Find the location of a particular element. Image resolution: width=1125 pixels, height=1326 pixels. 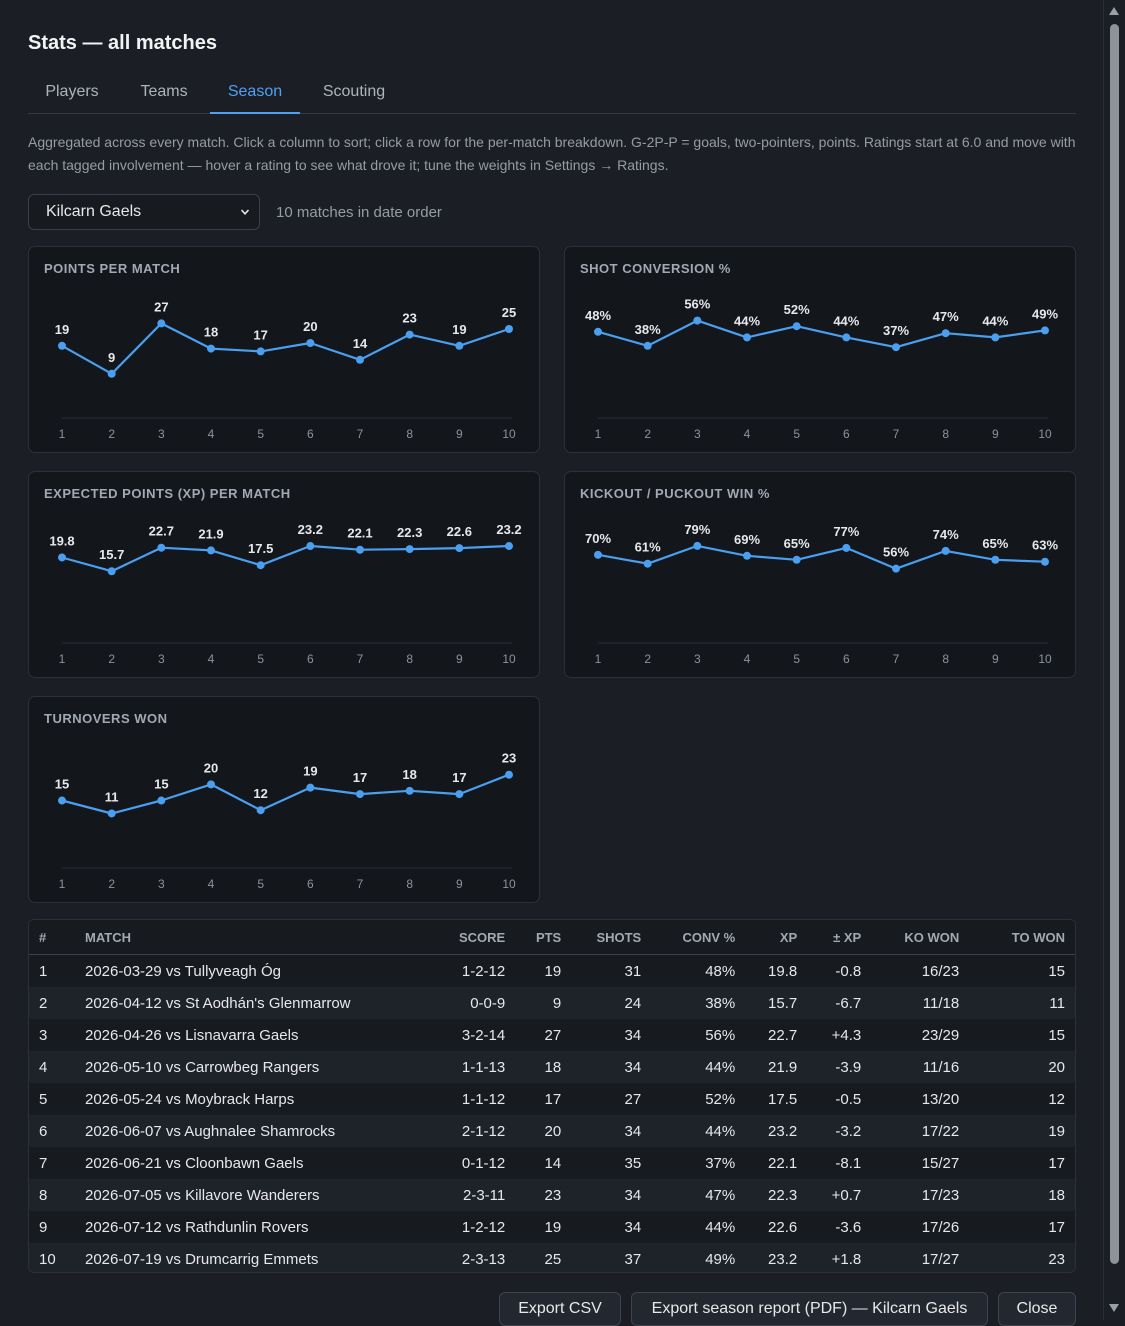

col-header-xp-delta: ± XP is located at coordinates (839, 937).